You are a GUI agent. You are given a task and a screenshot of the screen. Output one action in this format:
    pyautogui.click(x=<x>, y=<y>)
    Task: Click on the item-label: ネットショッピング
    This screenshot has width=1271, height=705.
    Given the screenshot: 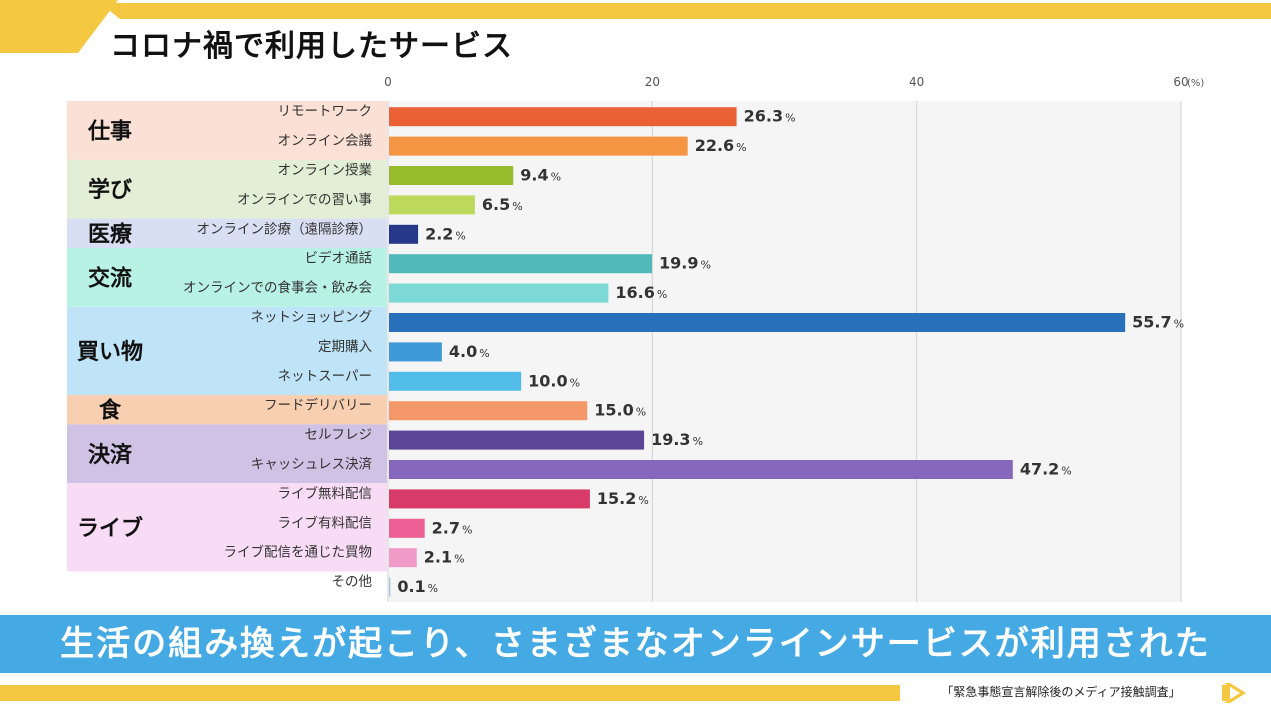 What is the action you would take?
    pyautogui.click(x=312, y=318)
    